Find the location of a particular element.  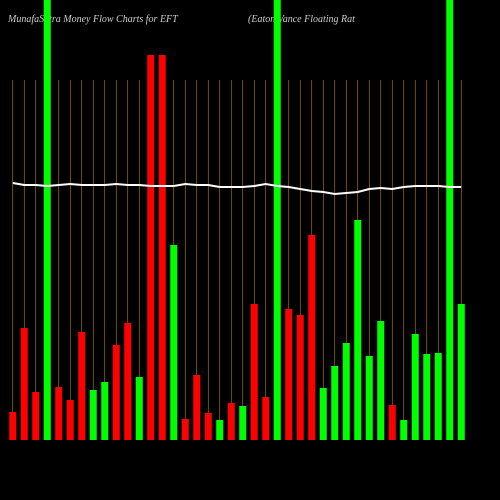

chart-subtitle: (Eaton Vance Floating Rat is located at coordinates (301, 19).